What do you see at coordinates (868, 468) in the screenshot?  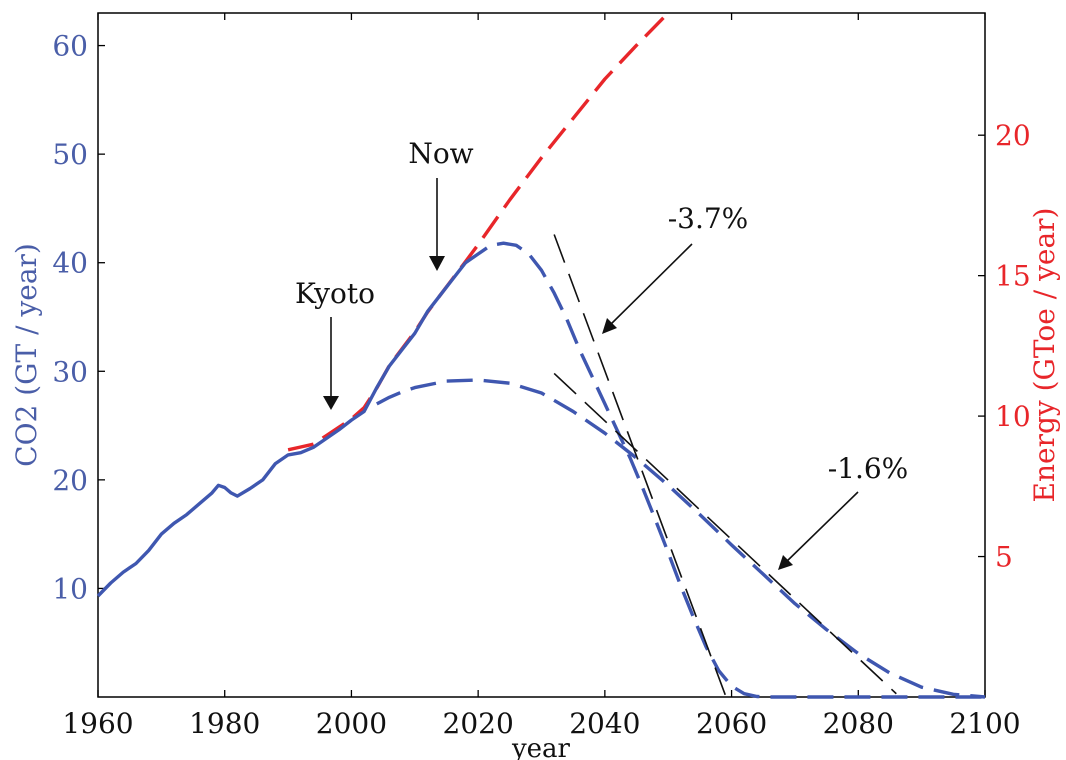 I see `annotation-minus-1-6: -1.6%` at bounding box center [868, 468].